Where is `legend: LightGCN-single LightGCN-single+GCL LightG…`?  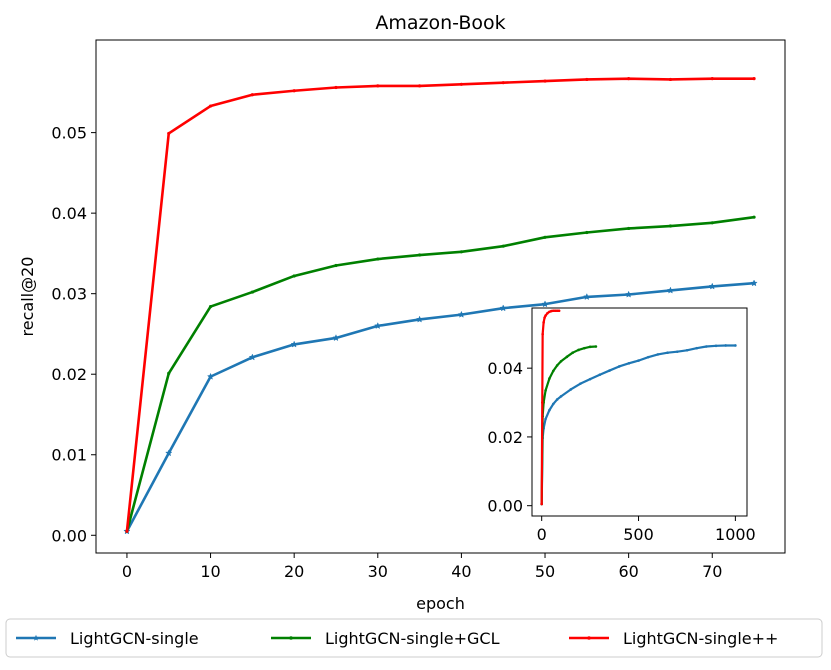 legend: LightGCN-single LightGCN-single+GCL LightG… is located at coordinates (414, 638).